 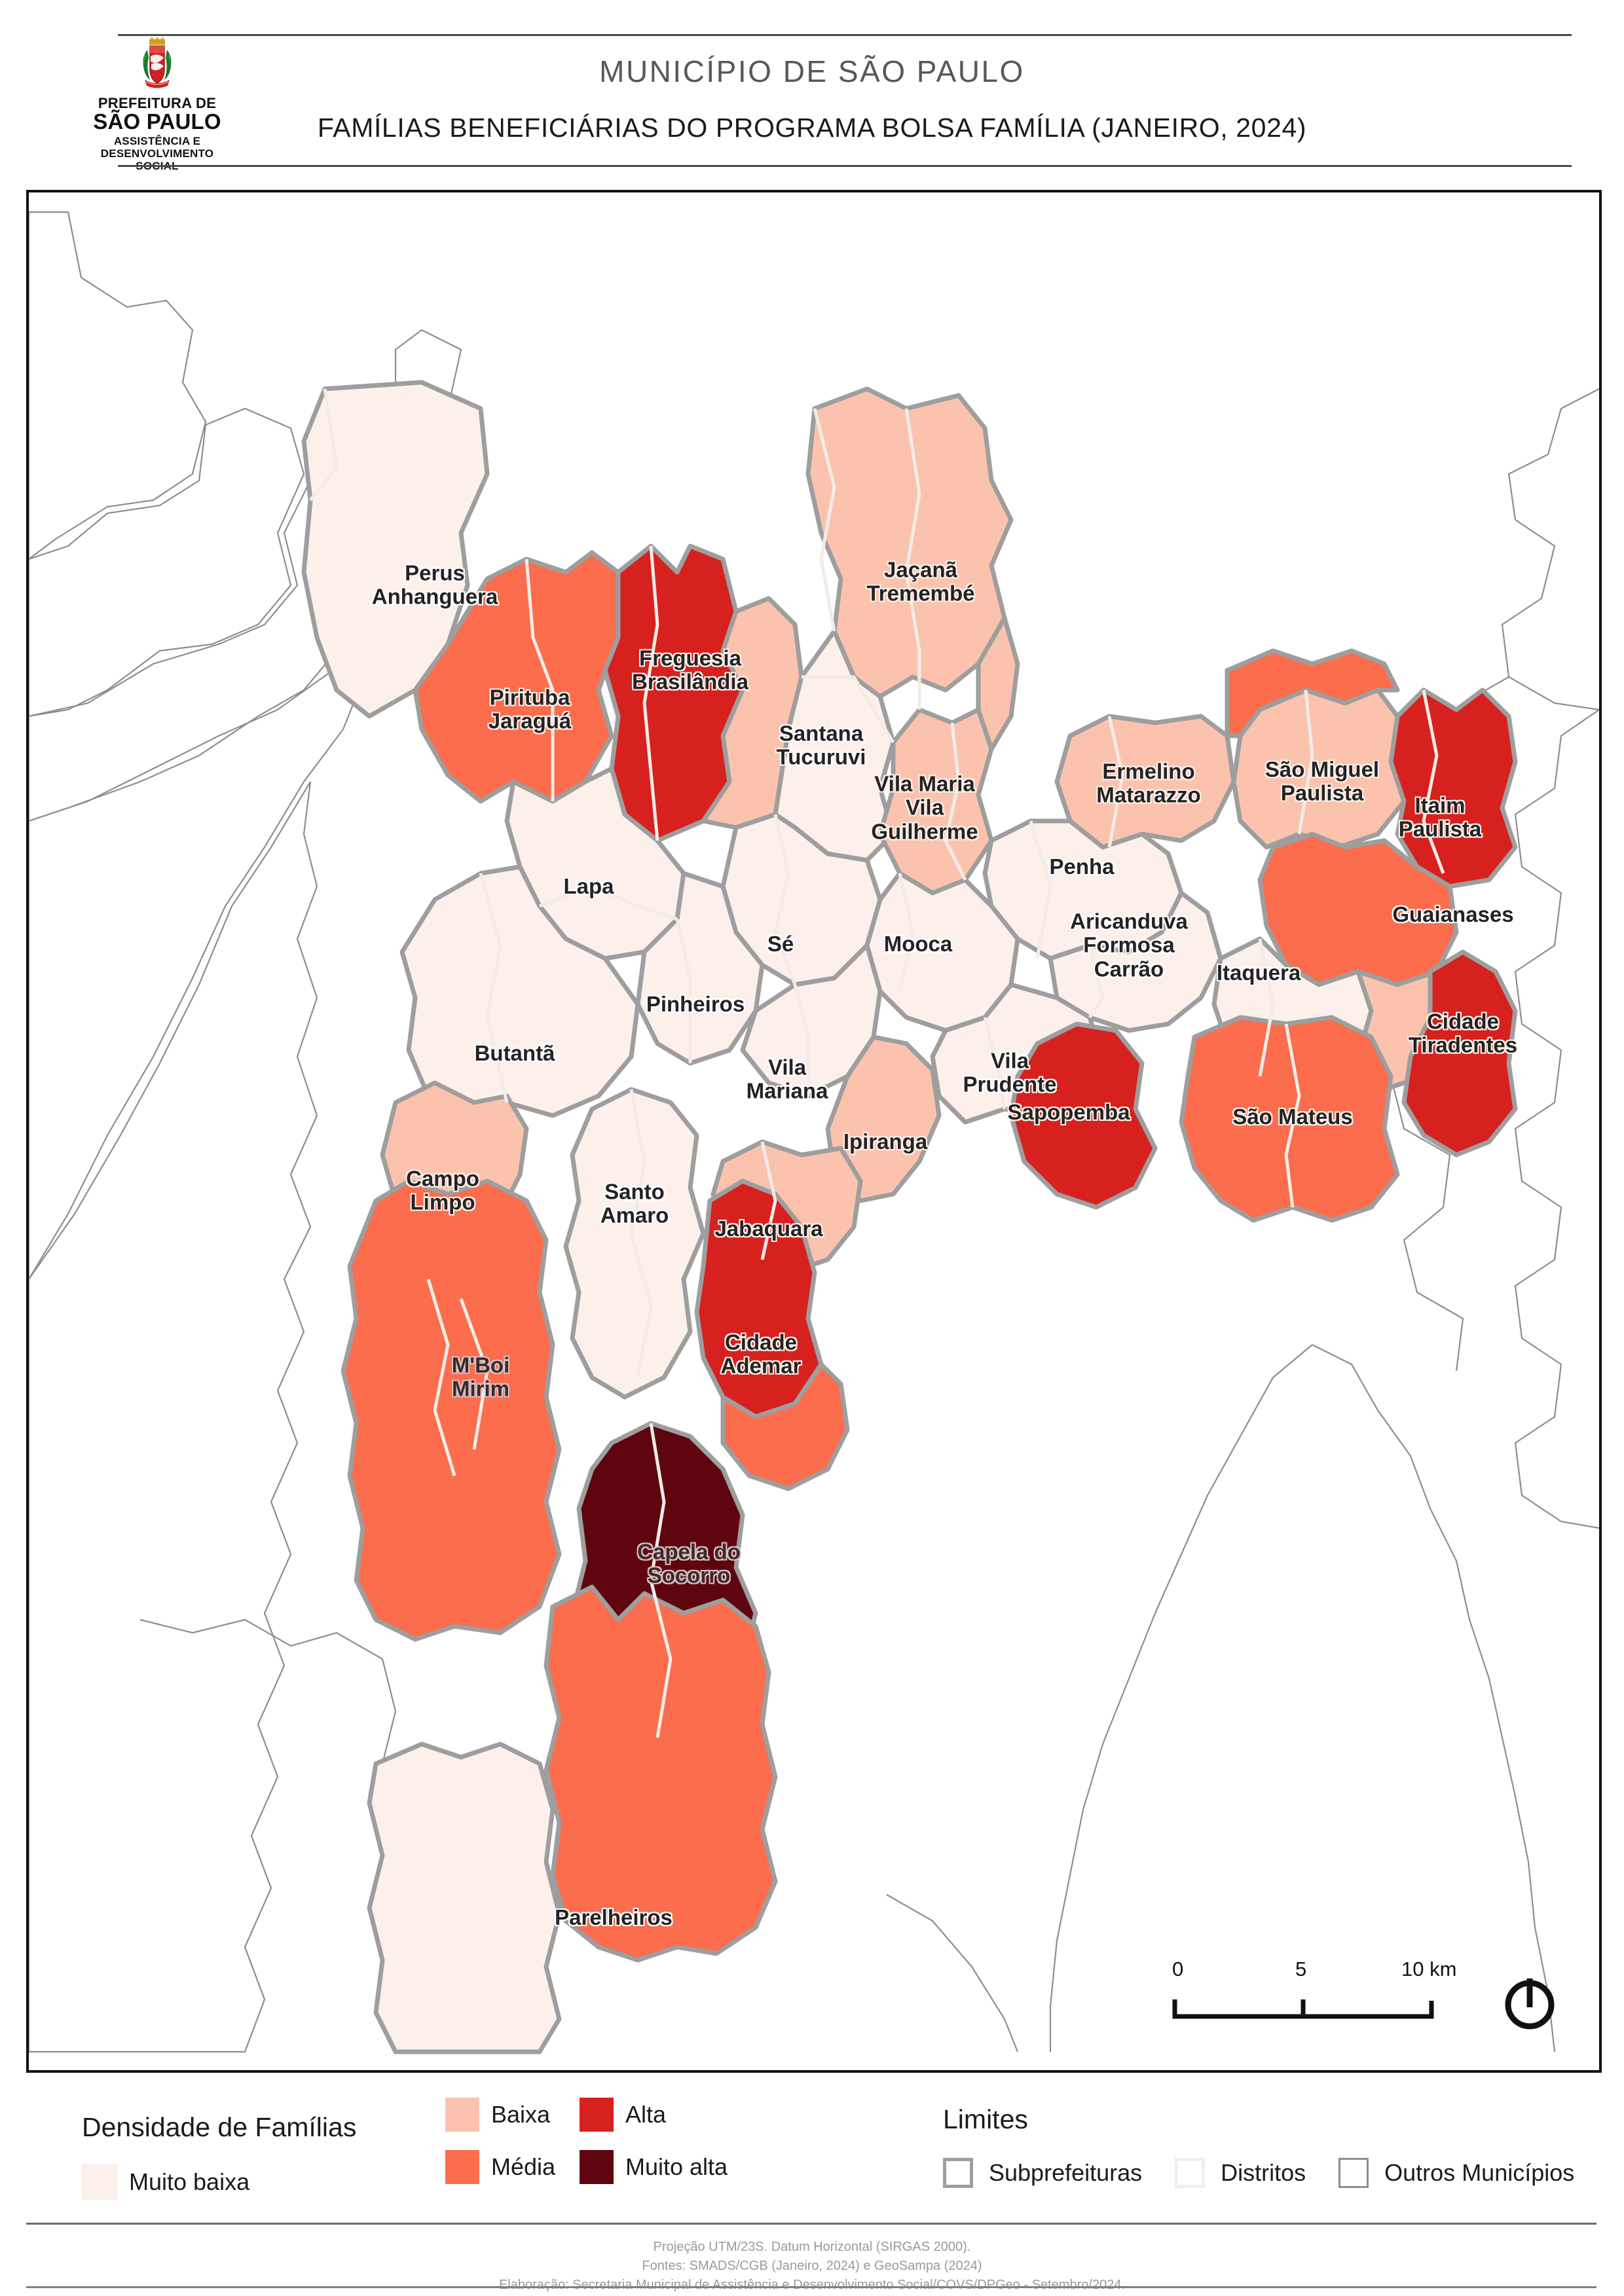 I want to click on legend-label-outros-municipios: Outros Municípios, so click(x=1479, y=2172).